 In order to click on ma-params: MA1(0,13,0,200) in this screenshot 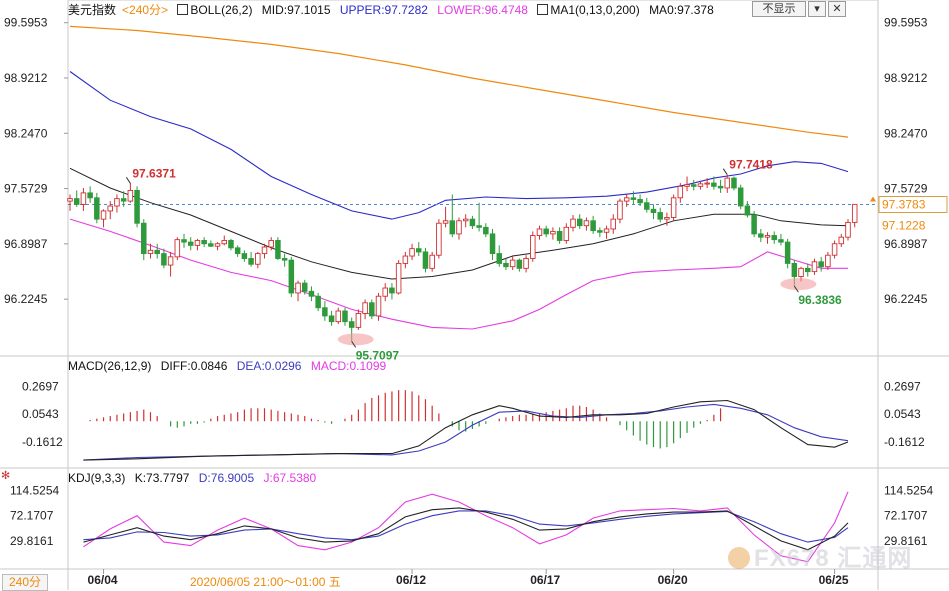, I will do `click(595, 10)`.